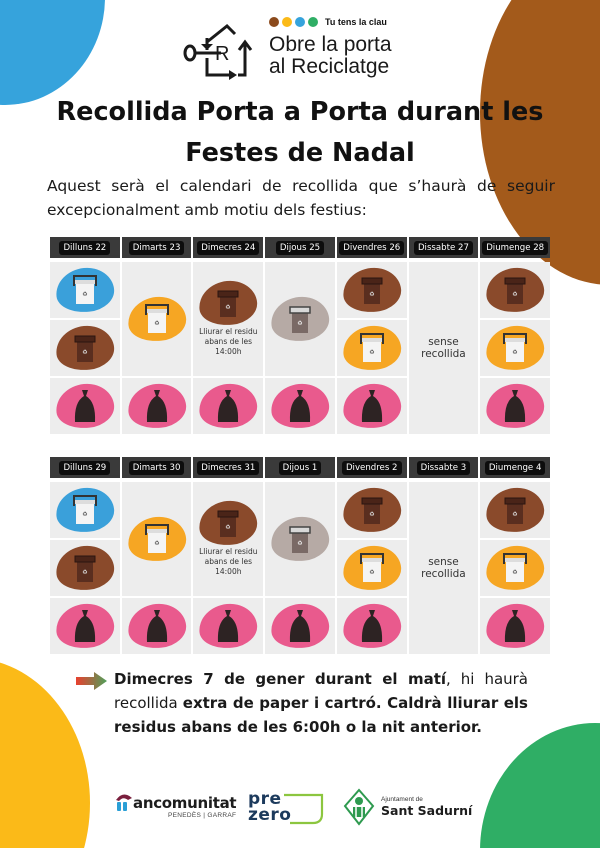 The height and width of the screenshot is (848, 600). What do you see at coordinates (402, 799) in the screenshot?
I see `ajuntament-prefix: Ajuntament de` at bounding box center [402, 799].